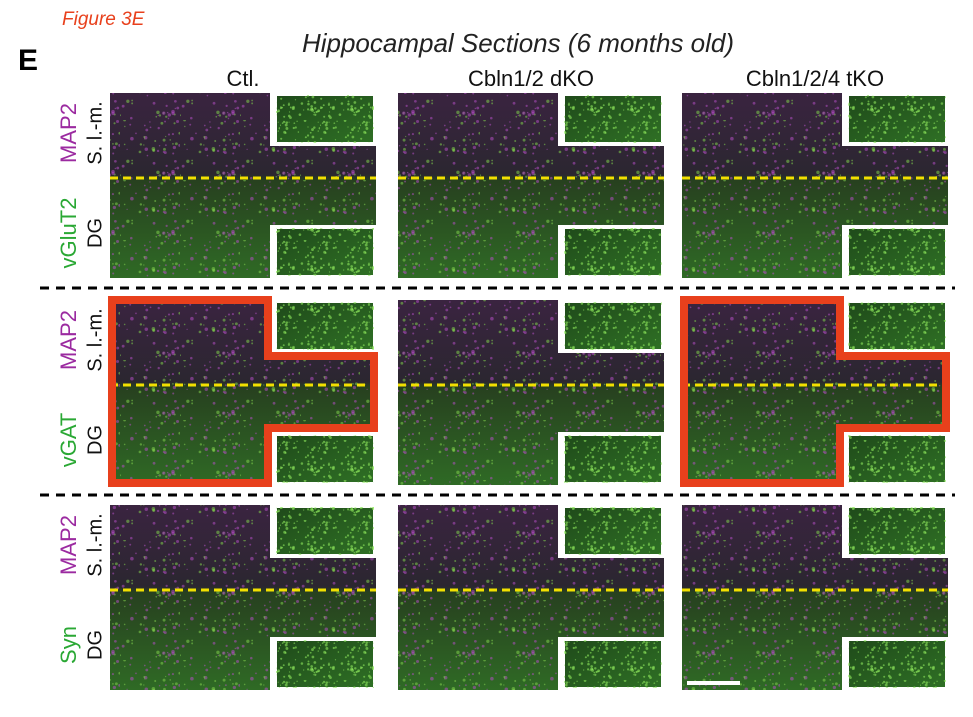 This screenshot has height=717, width=973. I want to click on stain-label: vGluT2, so click(68, 233).